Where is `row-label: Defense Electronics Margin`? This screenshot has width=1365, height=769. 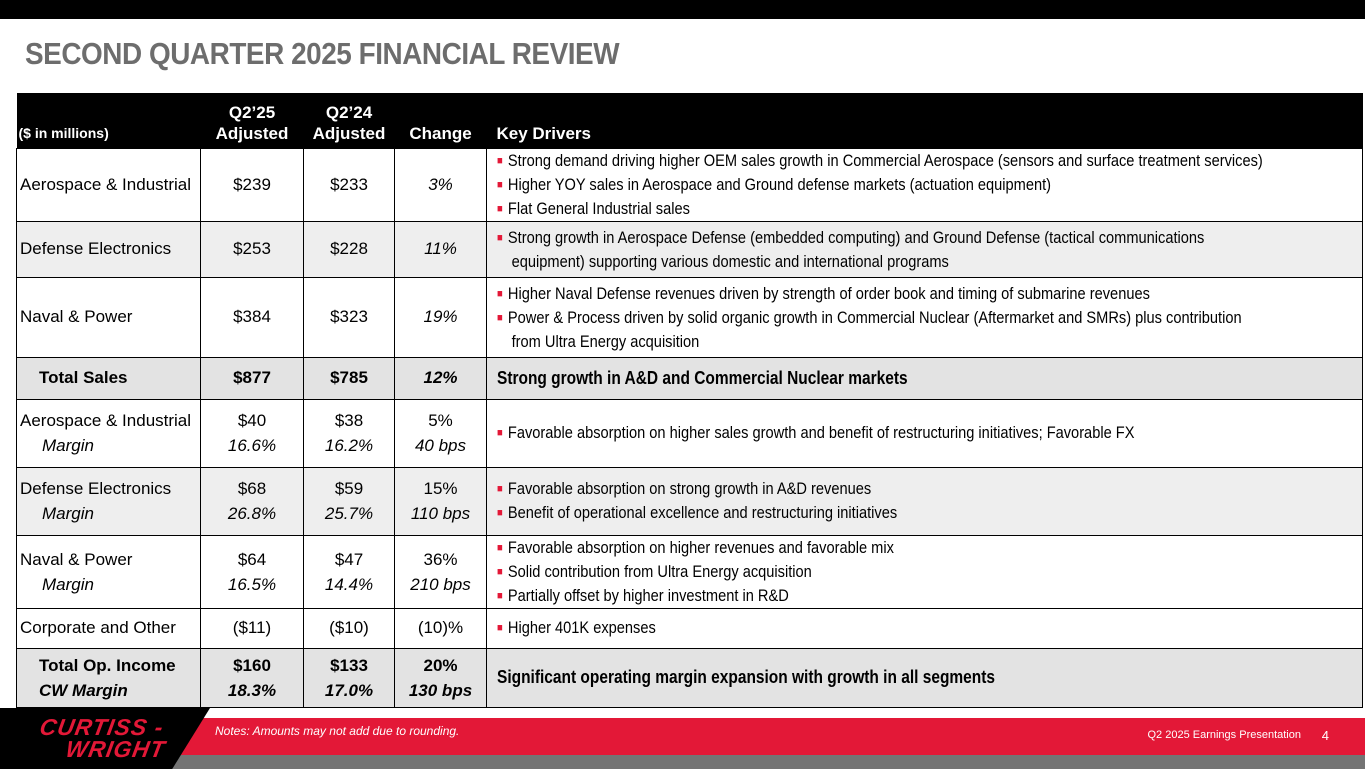
row-label: Defense Electronics Margin is located at coordinates (108, 501).